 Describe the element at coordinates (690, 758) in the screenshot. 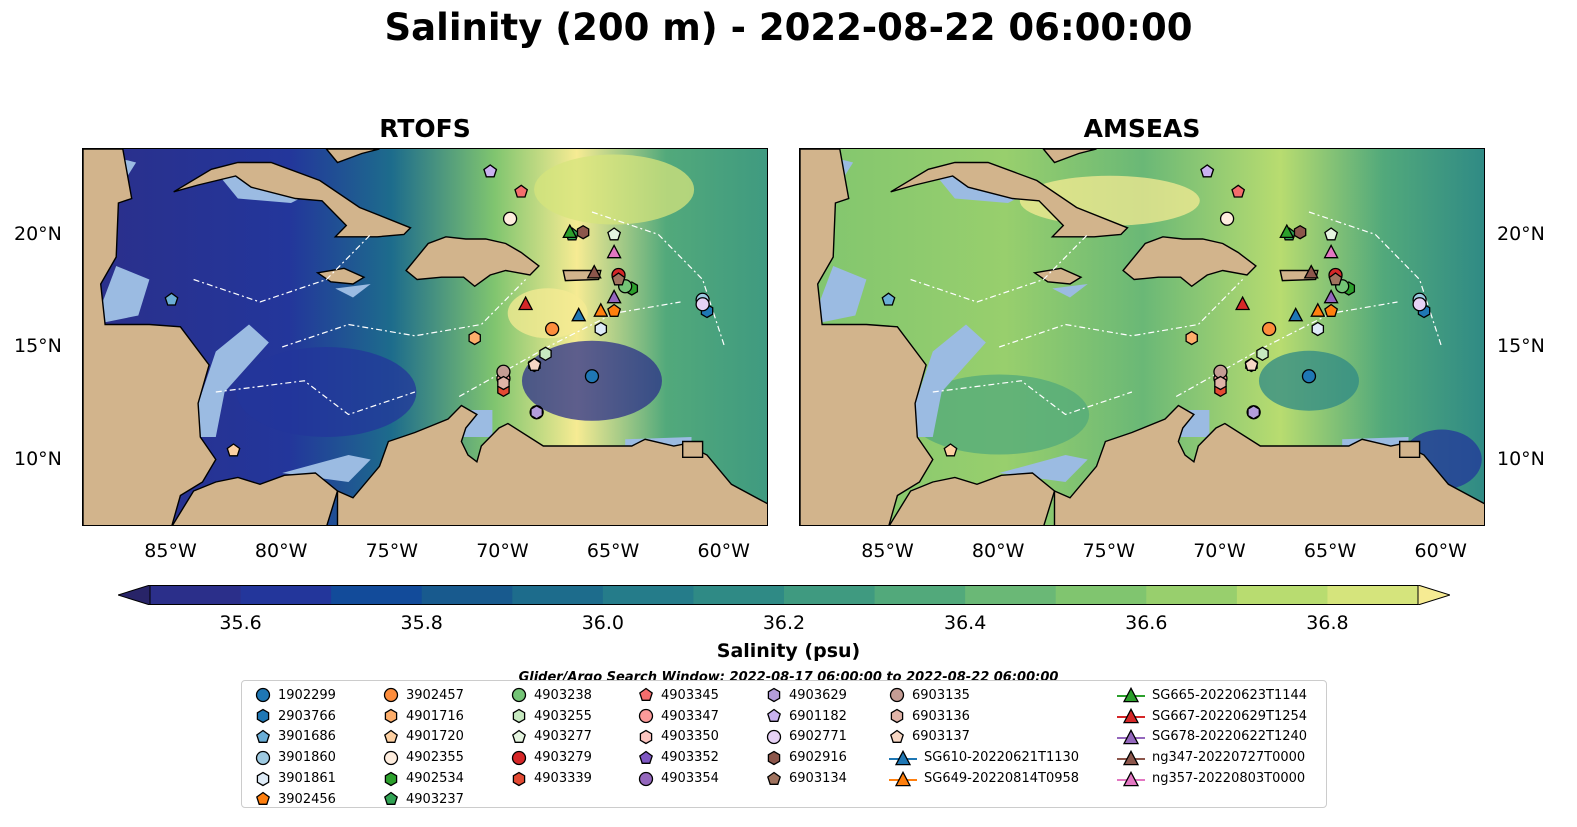

I see `legend-label: 4903352` at that location.